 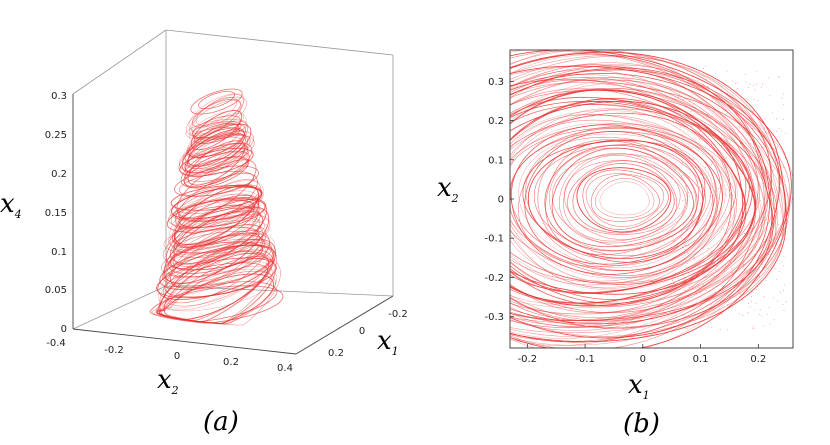 I want to click on z-tick-label: 0.1, so click(x=59, y=252).